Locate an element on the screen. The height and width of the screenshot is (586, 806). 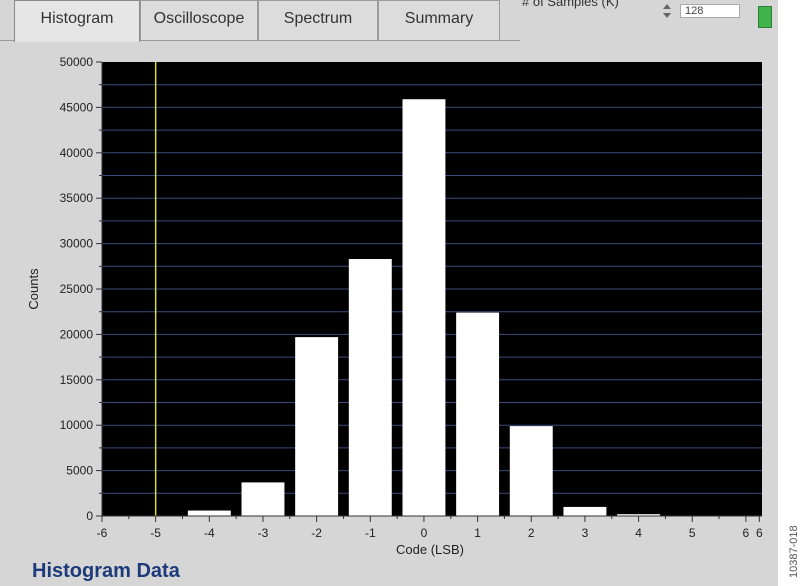
x-tick-label: -6 is located at coordinates (102, 533).